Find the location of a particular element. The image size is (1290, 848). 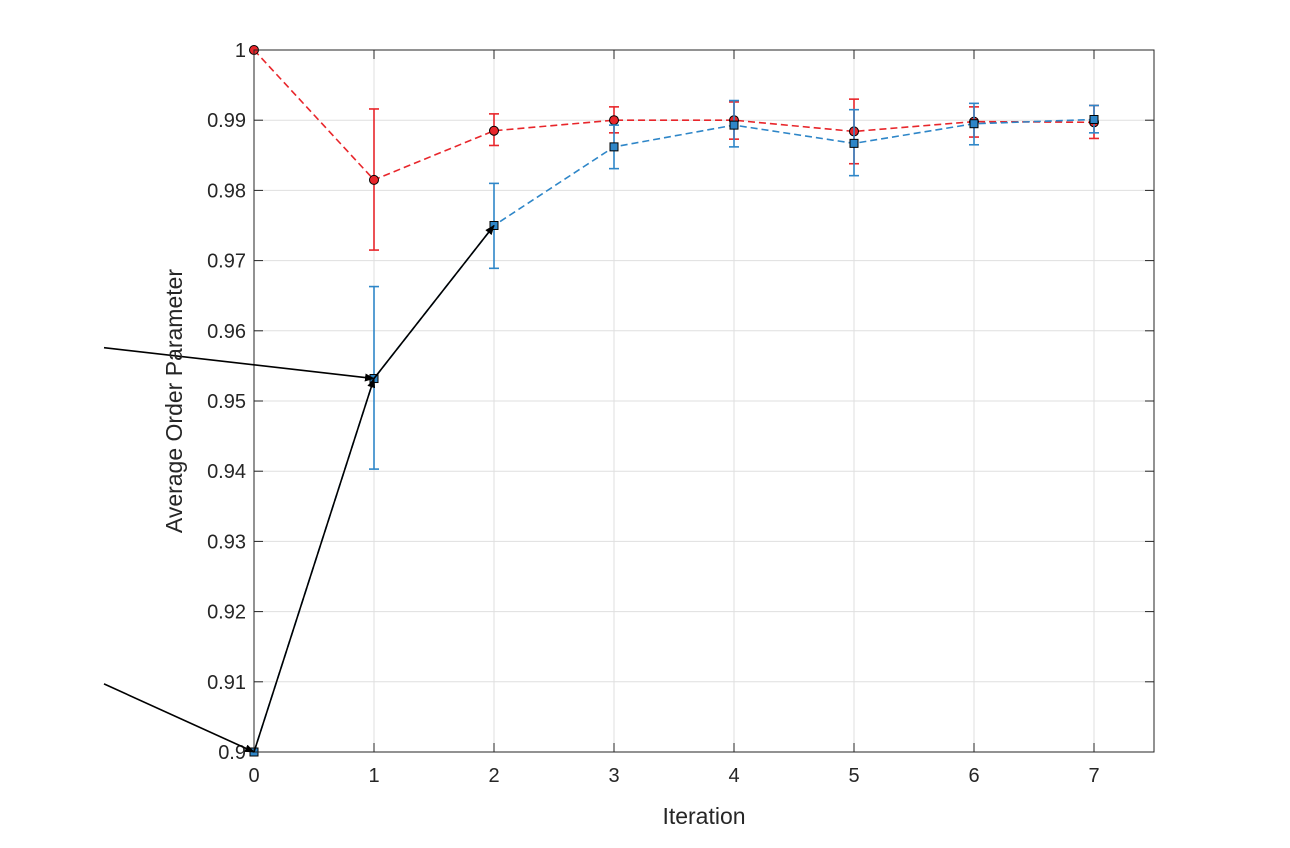

y-tick-label: 0.98 is located at coordinates (226, 191).